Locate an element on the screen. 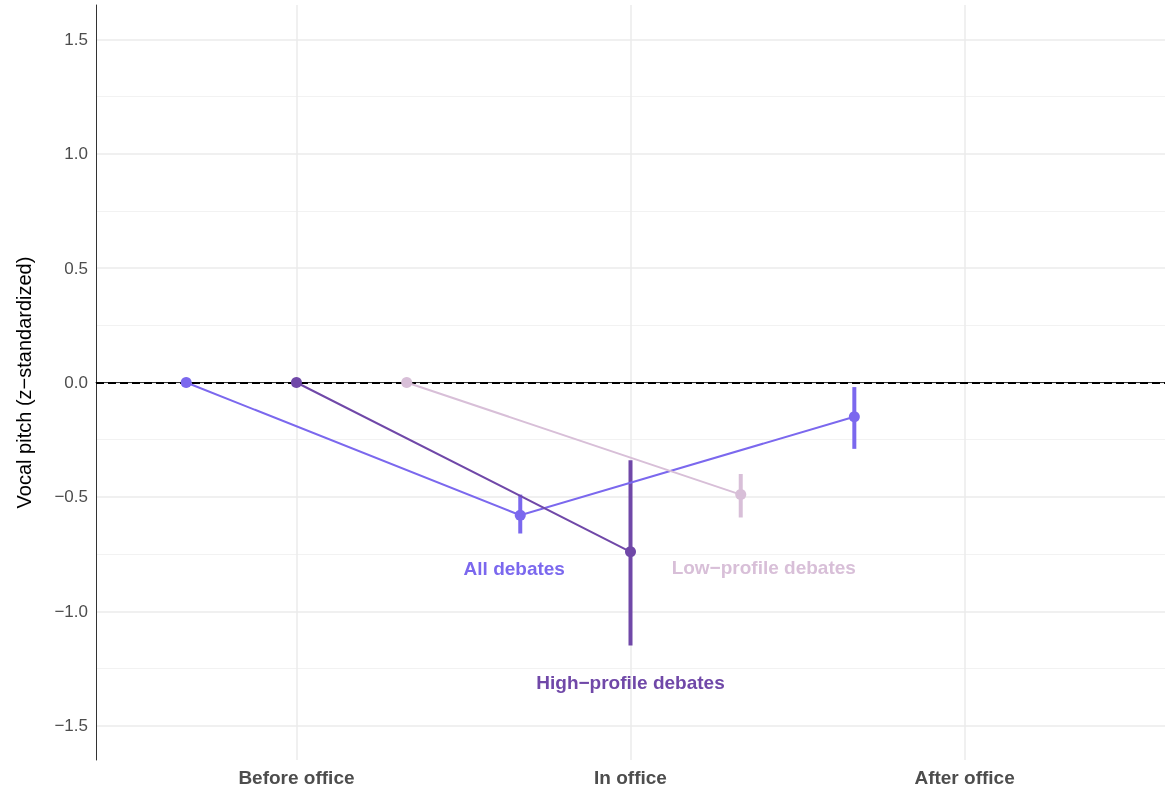 The width and height of the screenshot is (1165, 795). text: All debates is located at coordinates (514, 568).